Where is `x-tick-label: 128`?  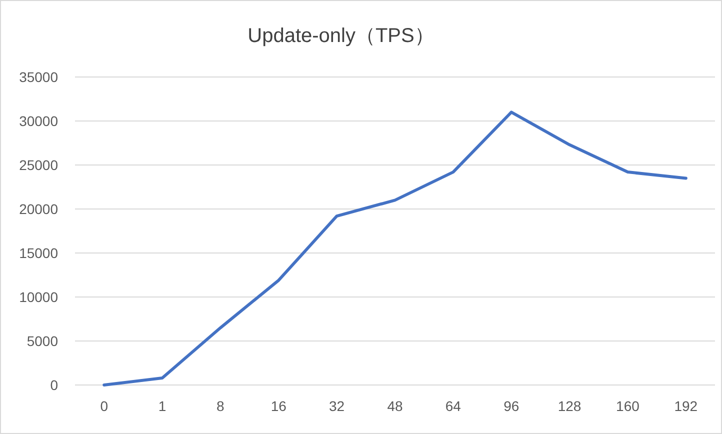 x-tick-label: 128 is located at coordinates (570, 406).